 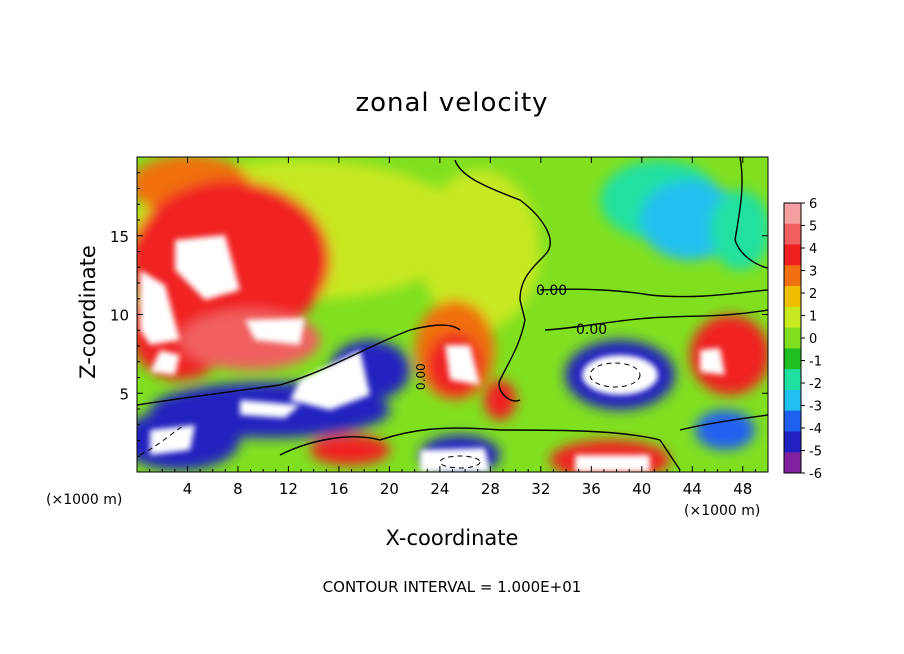 I want to click on colorbar-label: 3, so click(x=813, y=272).